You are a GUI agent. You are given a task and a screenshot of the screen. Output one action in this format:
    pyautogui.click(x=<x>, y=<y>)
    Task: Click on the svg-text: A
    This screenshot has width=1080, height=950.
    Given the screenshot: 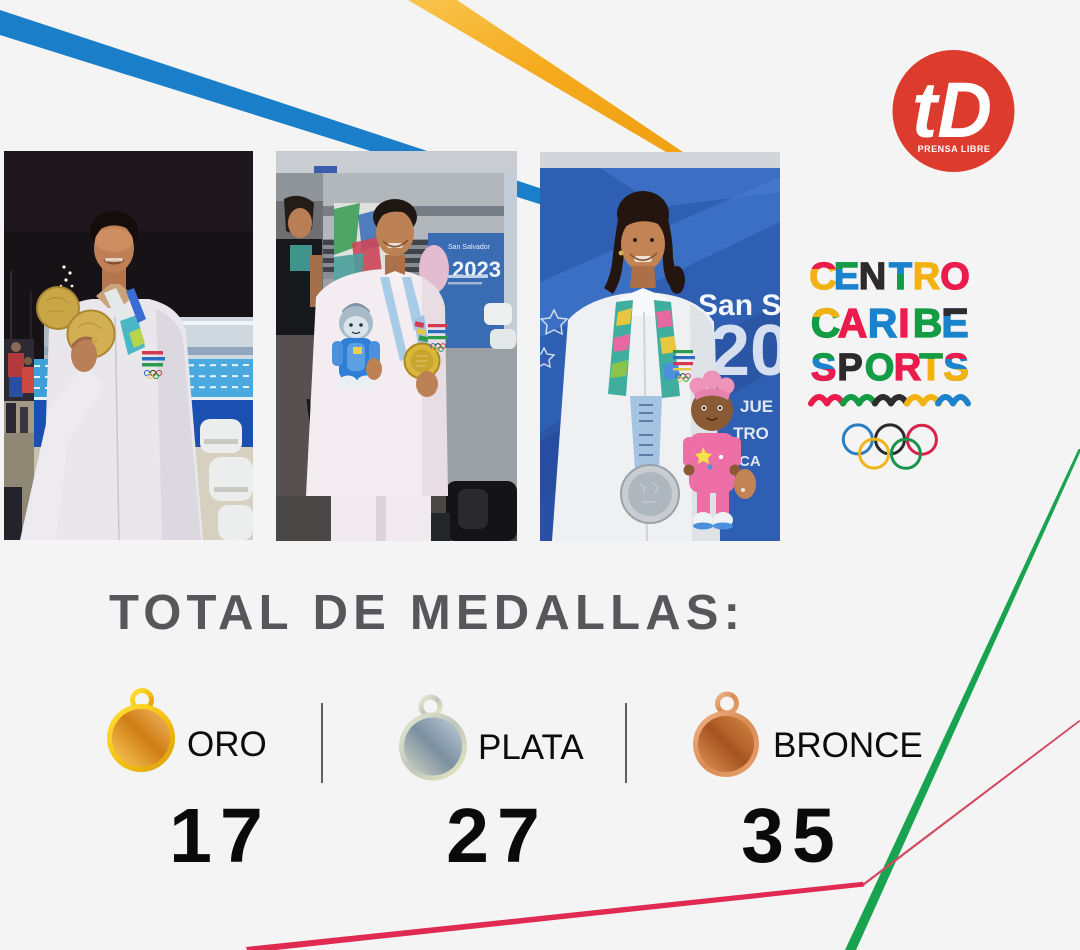 What is the action you would take?
    pyautogui.click(x=853, y=323)
    